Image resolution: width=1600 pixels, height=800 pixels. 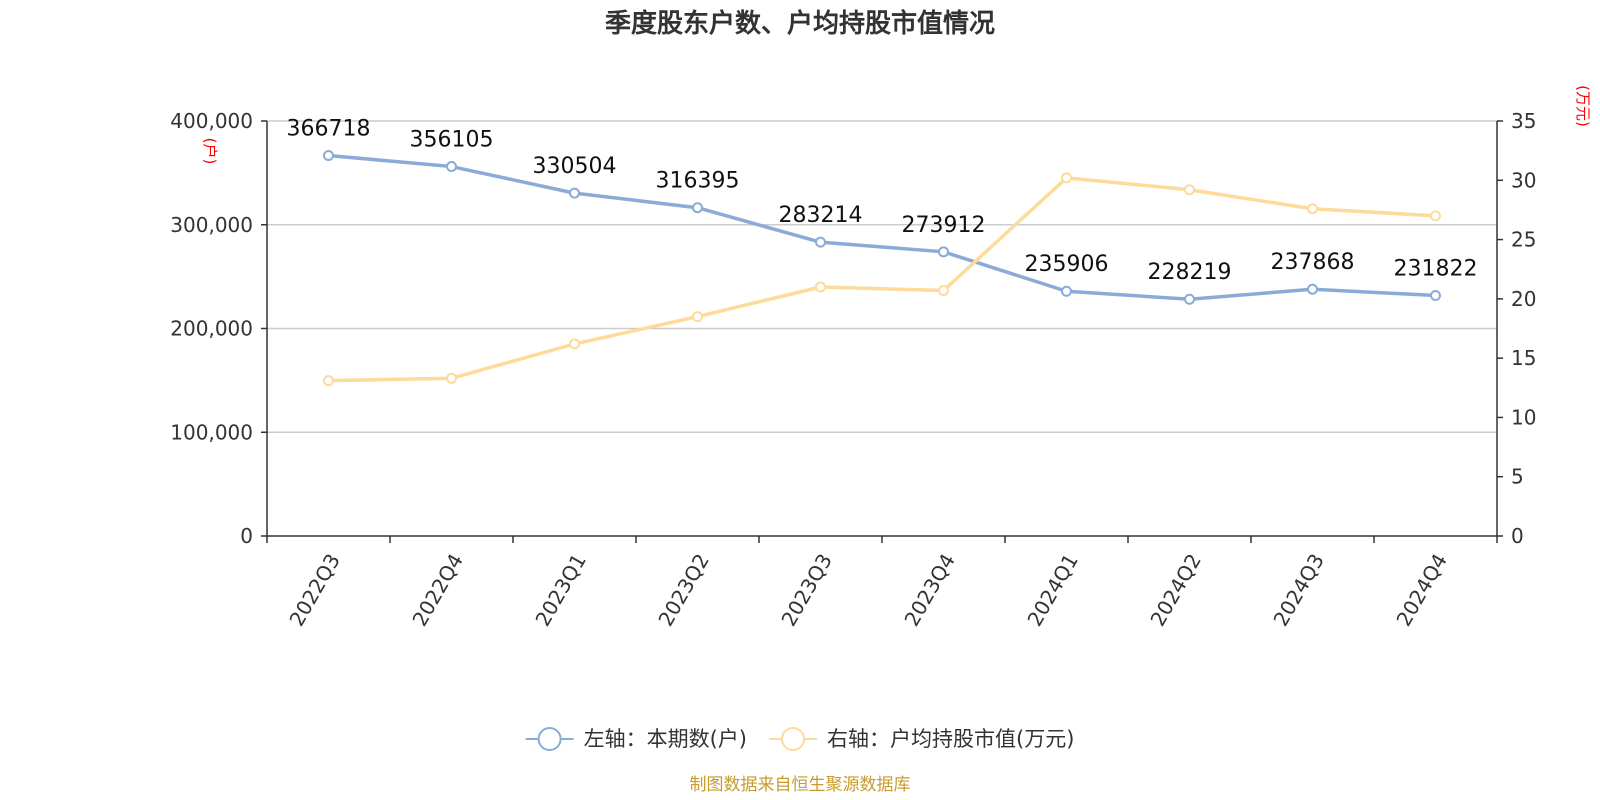 I want to click on left-tick-label: 200,000, so click(x=211, y=329).